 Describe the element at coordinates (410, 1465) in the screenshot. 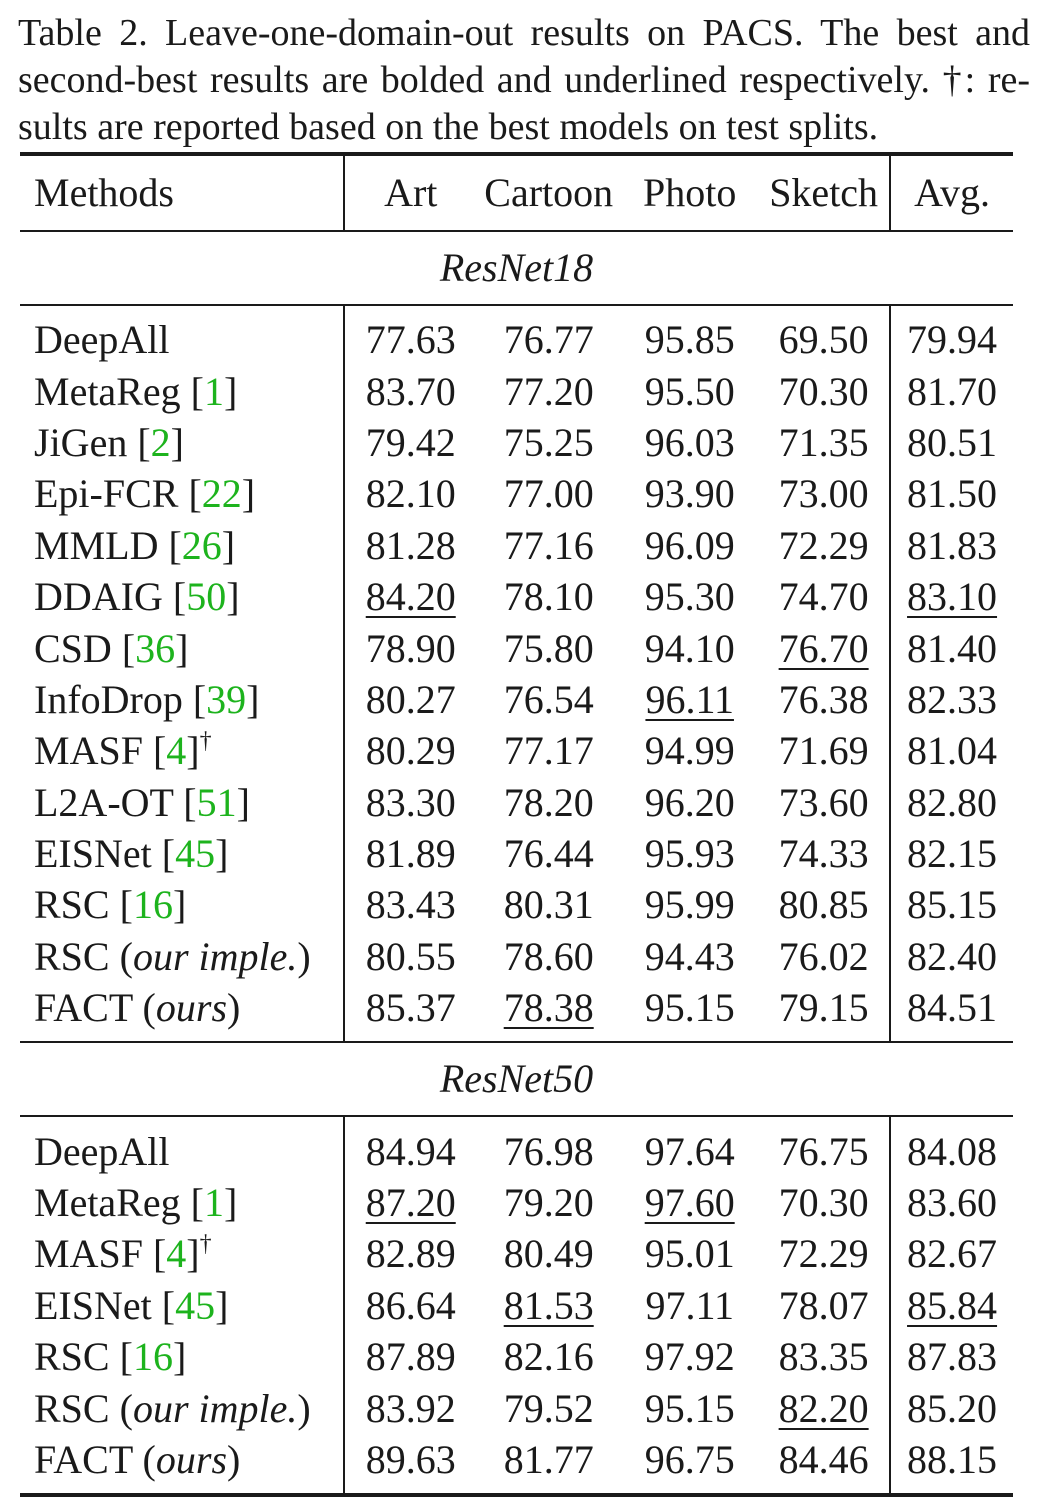

I see `cell-art: 89.63` at that location.